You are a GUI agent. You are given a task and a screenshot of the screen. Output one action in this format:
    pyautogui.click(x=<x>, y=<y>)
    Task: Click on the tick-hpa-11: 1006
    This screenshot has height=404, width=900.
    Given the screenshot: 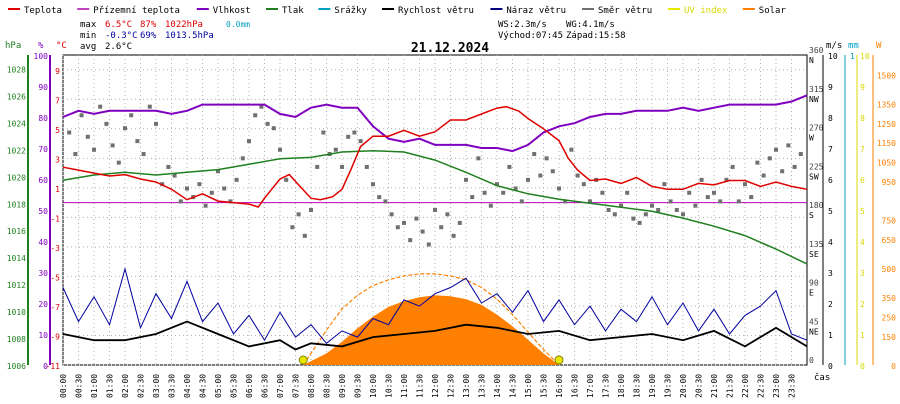 What is the action you would take?
    pyautogui.click(x=16, y=366)
    